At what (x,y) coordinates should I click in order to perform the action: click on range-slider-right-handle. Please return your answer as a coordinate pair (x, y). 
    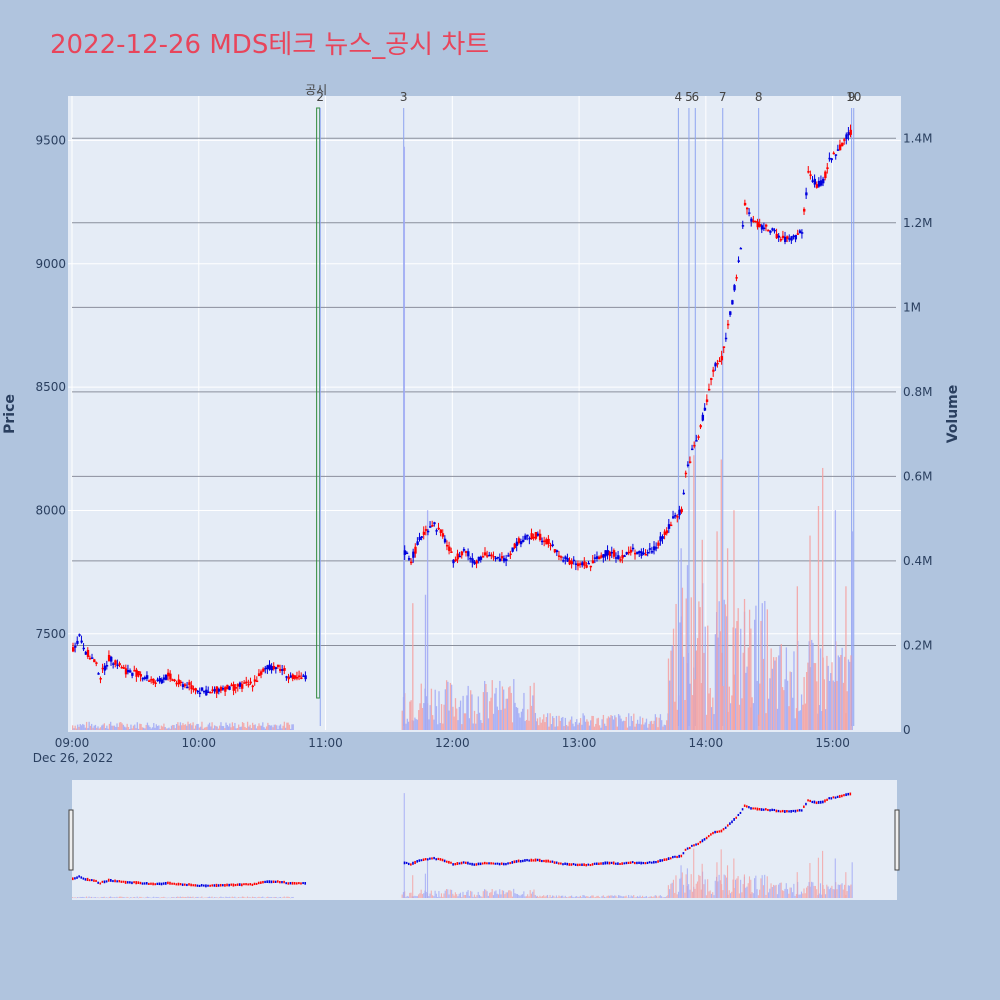
    Looking at the image, I should click on (897, 840).